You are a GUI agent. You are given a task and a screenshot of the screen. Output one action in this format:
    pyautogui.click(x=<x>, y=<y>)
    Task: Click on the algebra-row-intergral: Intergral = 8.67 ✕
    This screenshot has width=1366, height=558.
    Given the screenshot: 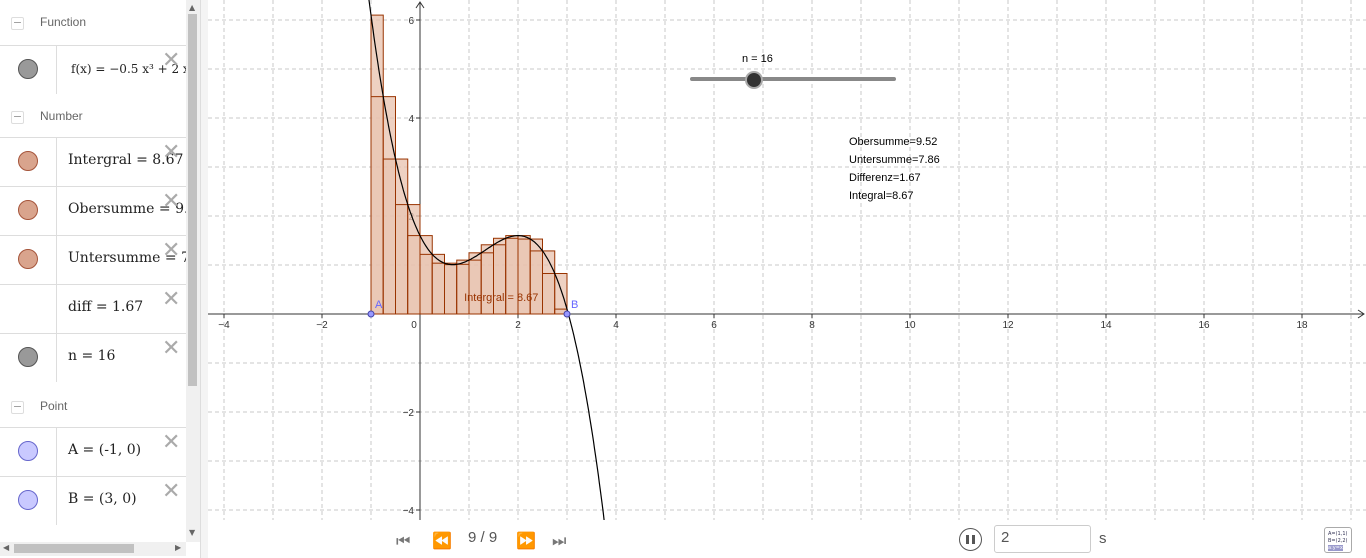 What is the action you would take?
    pyautogui.click(x=93, y=161)
    